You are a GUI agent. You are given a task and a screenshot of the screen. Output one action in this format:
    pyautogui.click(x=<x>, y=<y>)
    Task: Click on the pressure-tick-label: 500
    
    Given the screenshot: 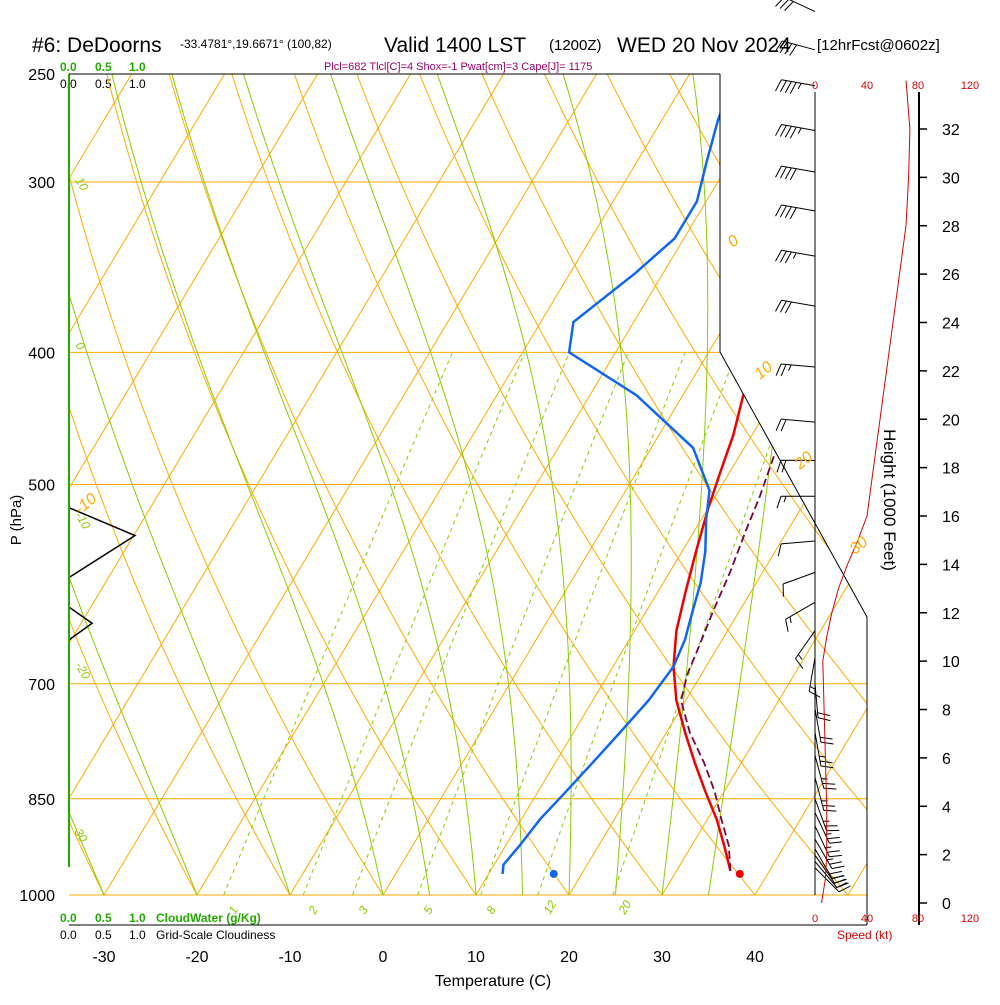 What is the action you would take?
    pyautogui.click(x=41, y=486)
    